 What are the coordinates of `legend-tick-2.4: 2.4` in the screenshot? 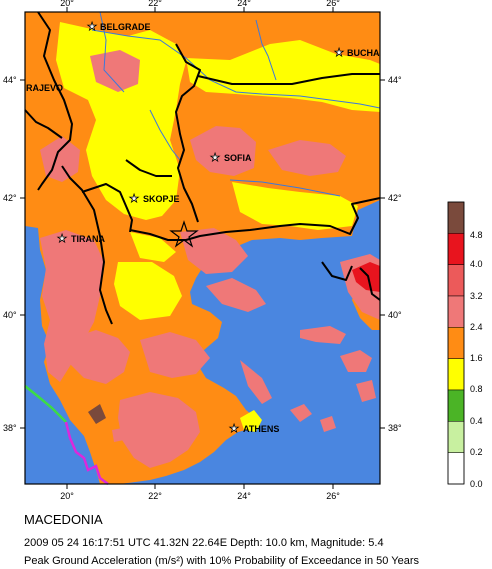 It's located at (476, 327).